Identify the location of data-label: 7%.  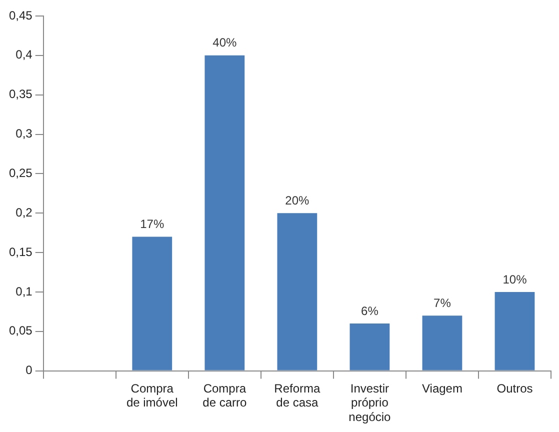
(443, 303).